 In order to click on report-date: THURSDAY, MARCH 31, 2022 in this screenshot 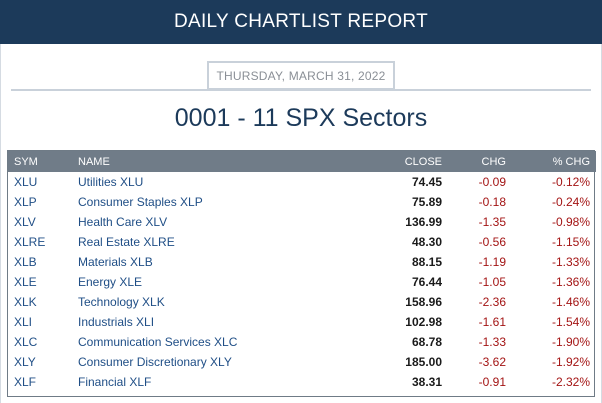, I will do `click(301, 75)`.